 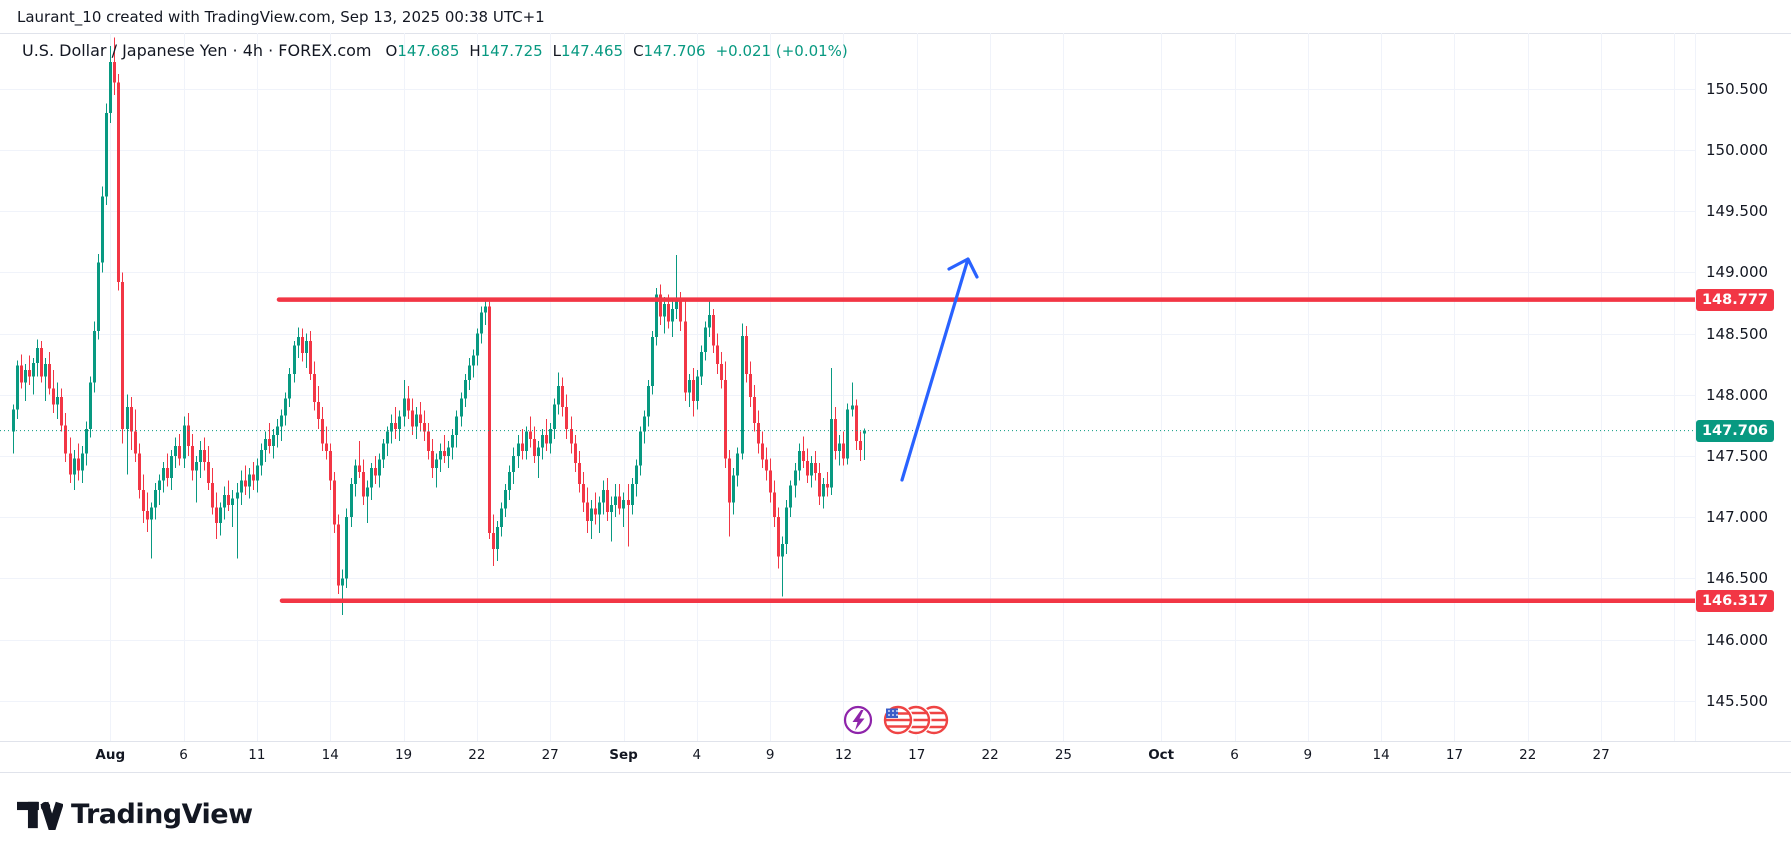 What do you see at coordinates (1735, 430) in the screenshot?
I see `price-badge: 147.706` at bounding box center [1735, 430].